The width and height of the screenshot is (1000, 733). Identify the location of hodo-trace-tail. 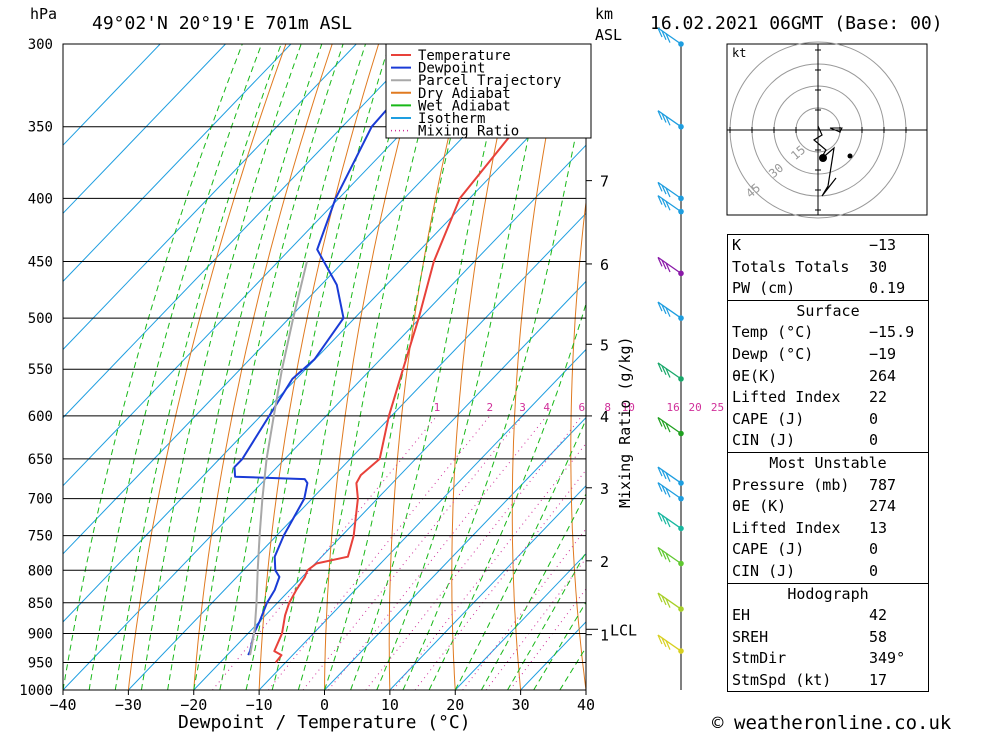
(836, 130).